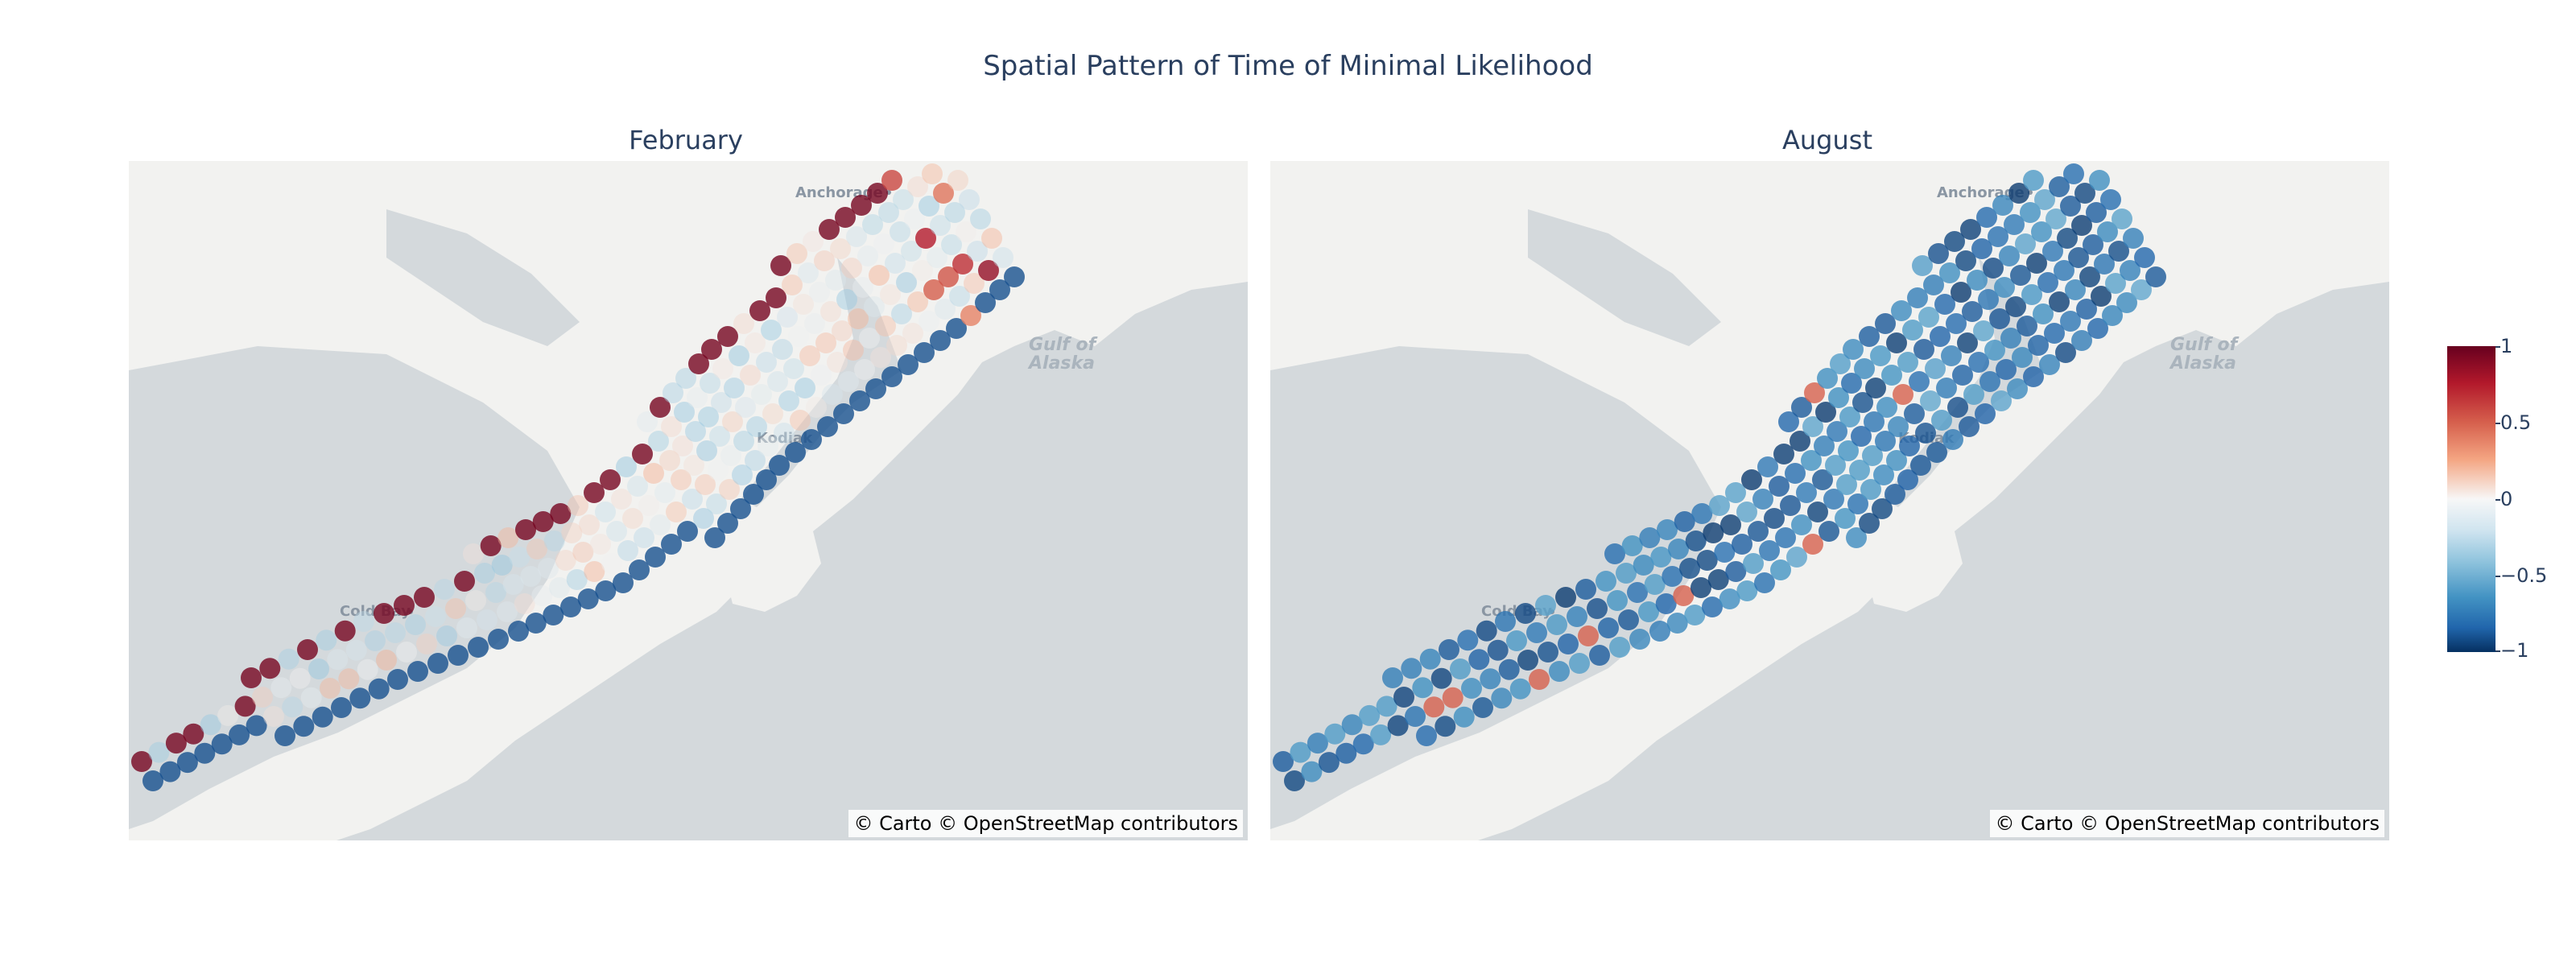  Describe the element at coordinates (772, 563) in the screenshot. I see `land-kodiak` at that location.